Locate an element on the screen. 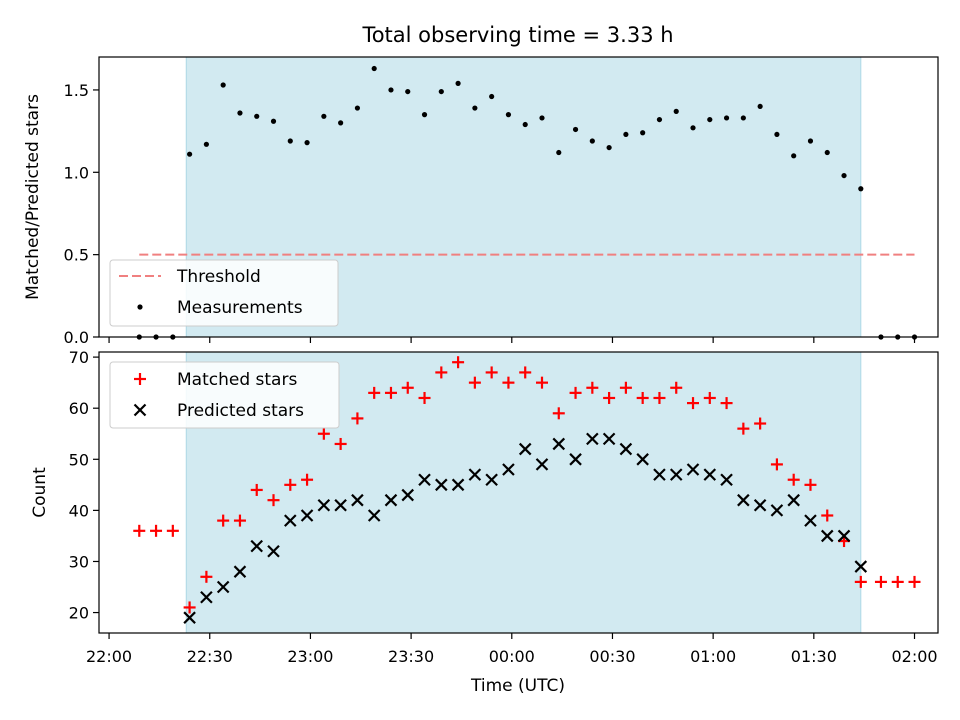  ratio-y-axis: 0.0 0.5 1.0 1.5 is located at coordinates (81, 214).